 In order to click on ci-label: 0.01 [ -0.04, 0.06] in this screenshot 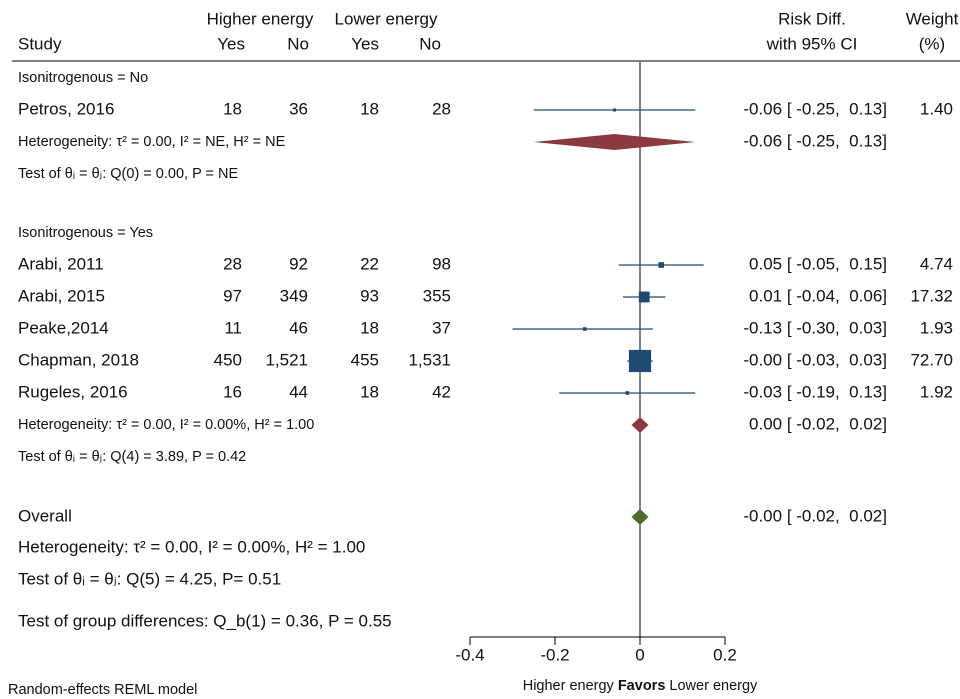, I will do `click(818, 295)`.